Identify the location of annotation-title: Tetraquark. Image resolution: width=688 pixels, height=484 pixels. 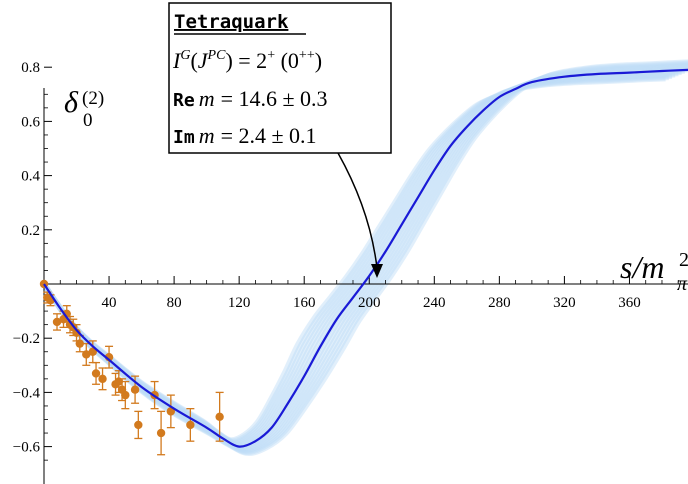
(231, 22).